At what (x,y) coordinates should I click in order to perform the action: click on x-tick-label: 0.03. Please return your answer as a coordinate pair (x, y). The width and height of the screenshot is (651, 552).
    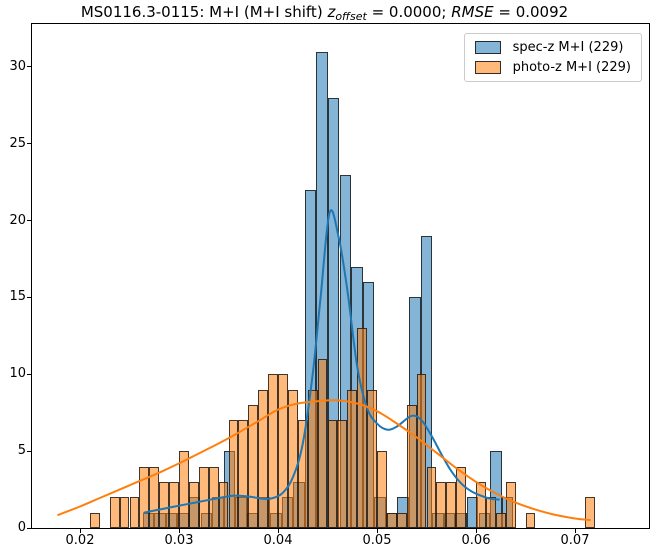
    Looking at the image, I should click on (179, 540).